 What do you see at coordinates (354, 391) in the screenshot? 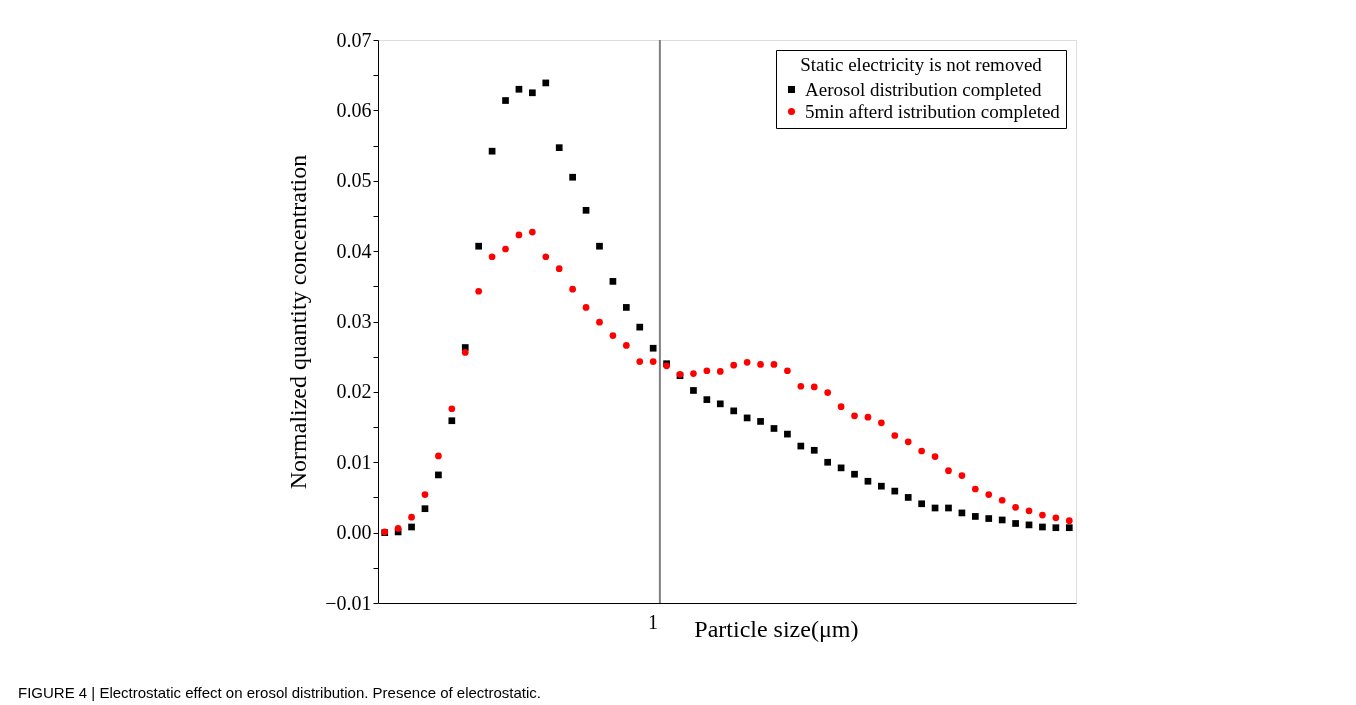
I see `y-tick-label: 0.02` at bounding box center [354, 391].